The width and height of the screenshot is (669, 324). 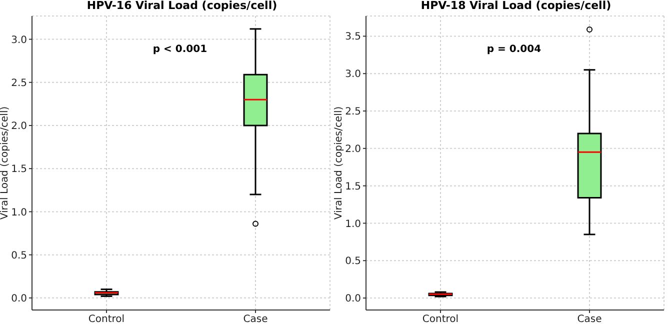 What do you see at coordinates (182, 7) in the screenshot?
I see `chart-title: HPV-16 Viral Load (copies/cell)` at bounding box center [182, 7].